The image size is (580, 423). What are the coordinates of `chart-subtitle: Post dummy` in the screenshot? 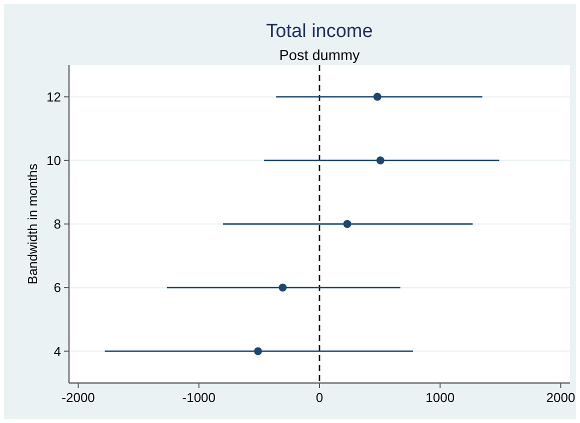 It's located at (320, 56).